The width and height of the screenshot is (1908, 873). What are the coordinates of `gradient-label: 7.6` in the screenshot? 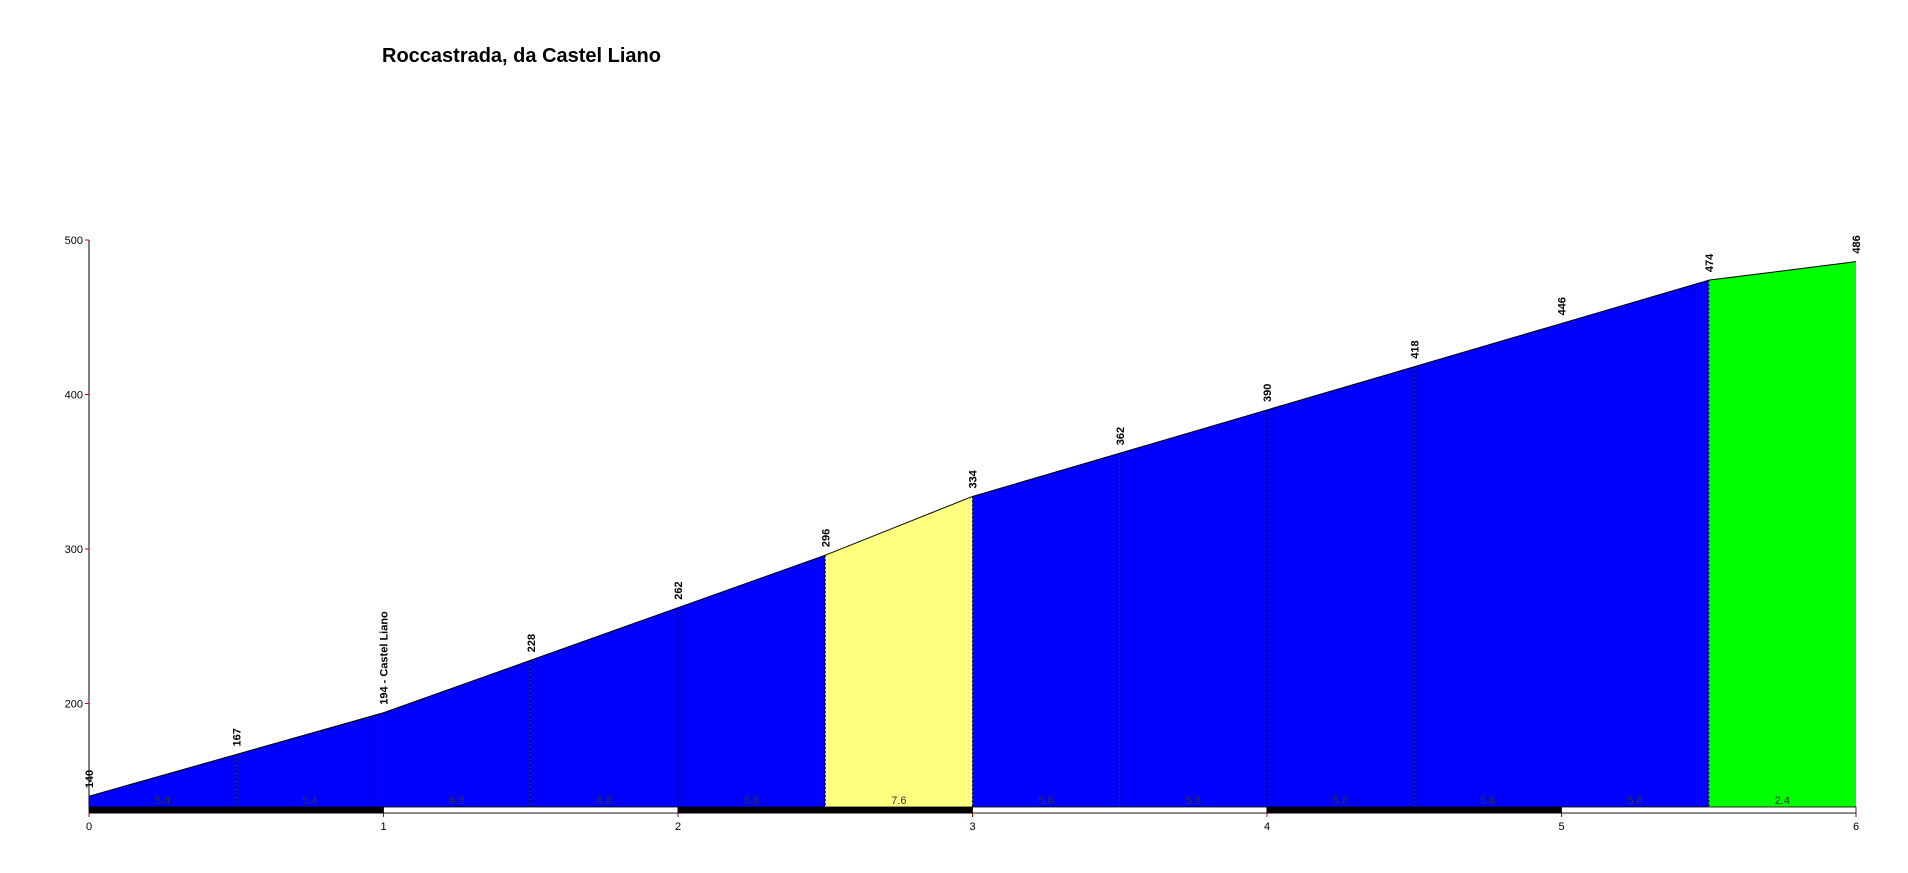 It's located at (898, 801).